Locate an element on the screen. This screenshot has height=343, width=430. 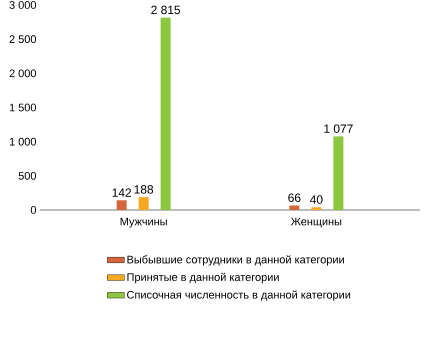
y-tick-label: 1 000 is located at coordinates (23, 142).